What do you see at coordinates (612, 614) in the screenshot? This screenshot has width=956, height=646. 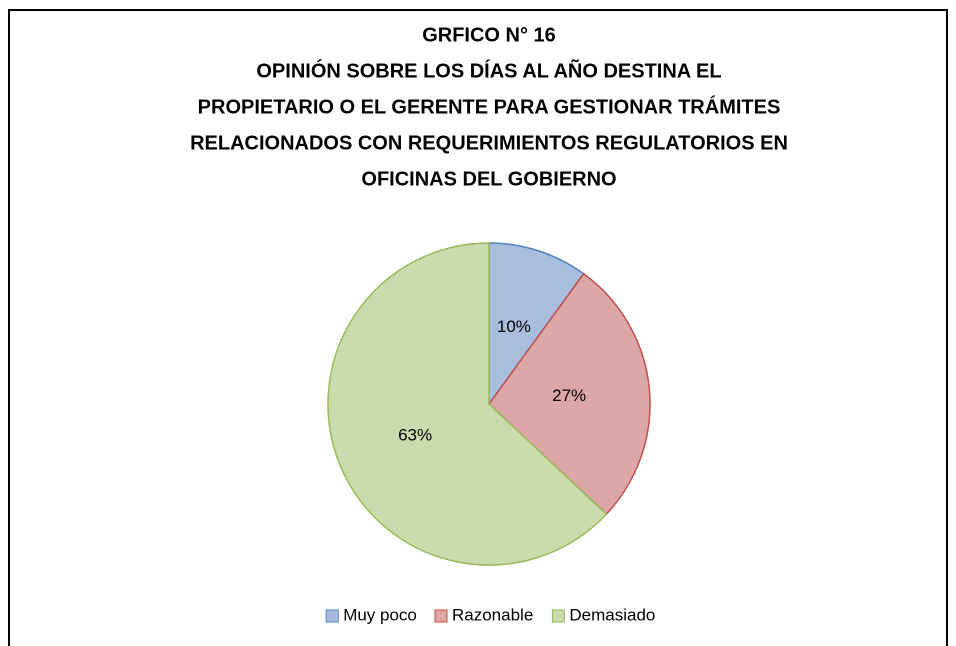 I see `legend-label: Demasiado` at bounding box center [612, 614].